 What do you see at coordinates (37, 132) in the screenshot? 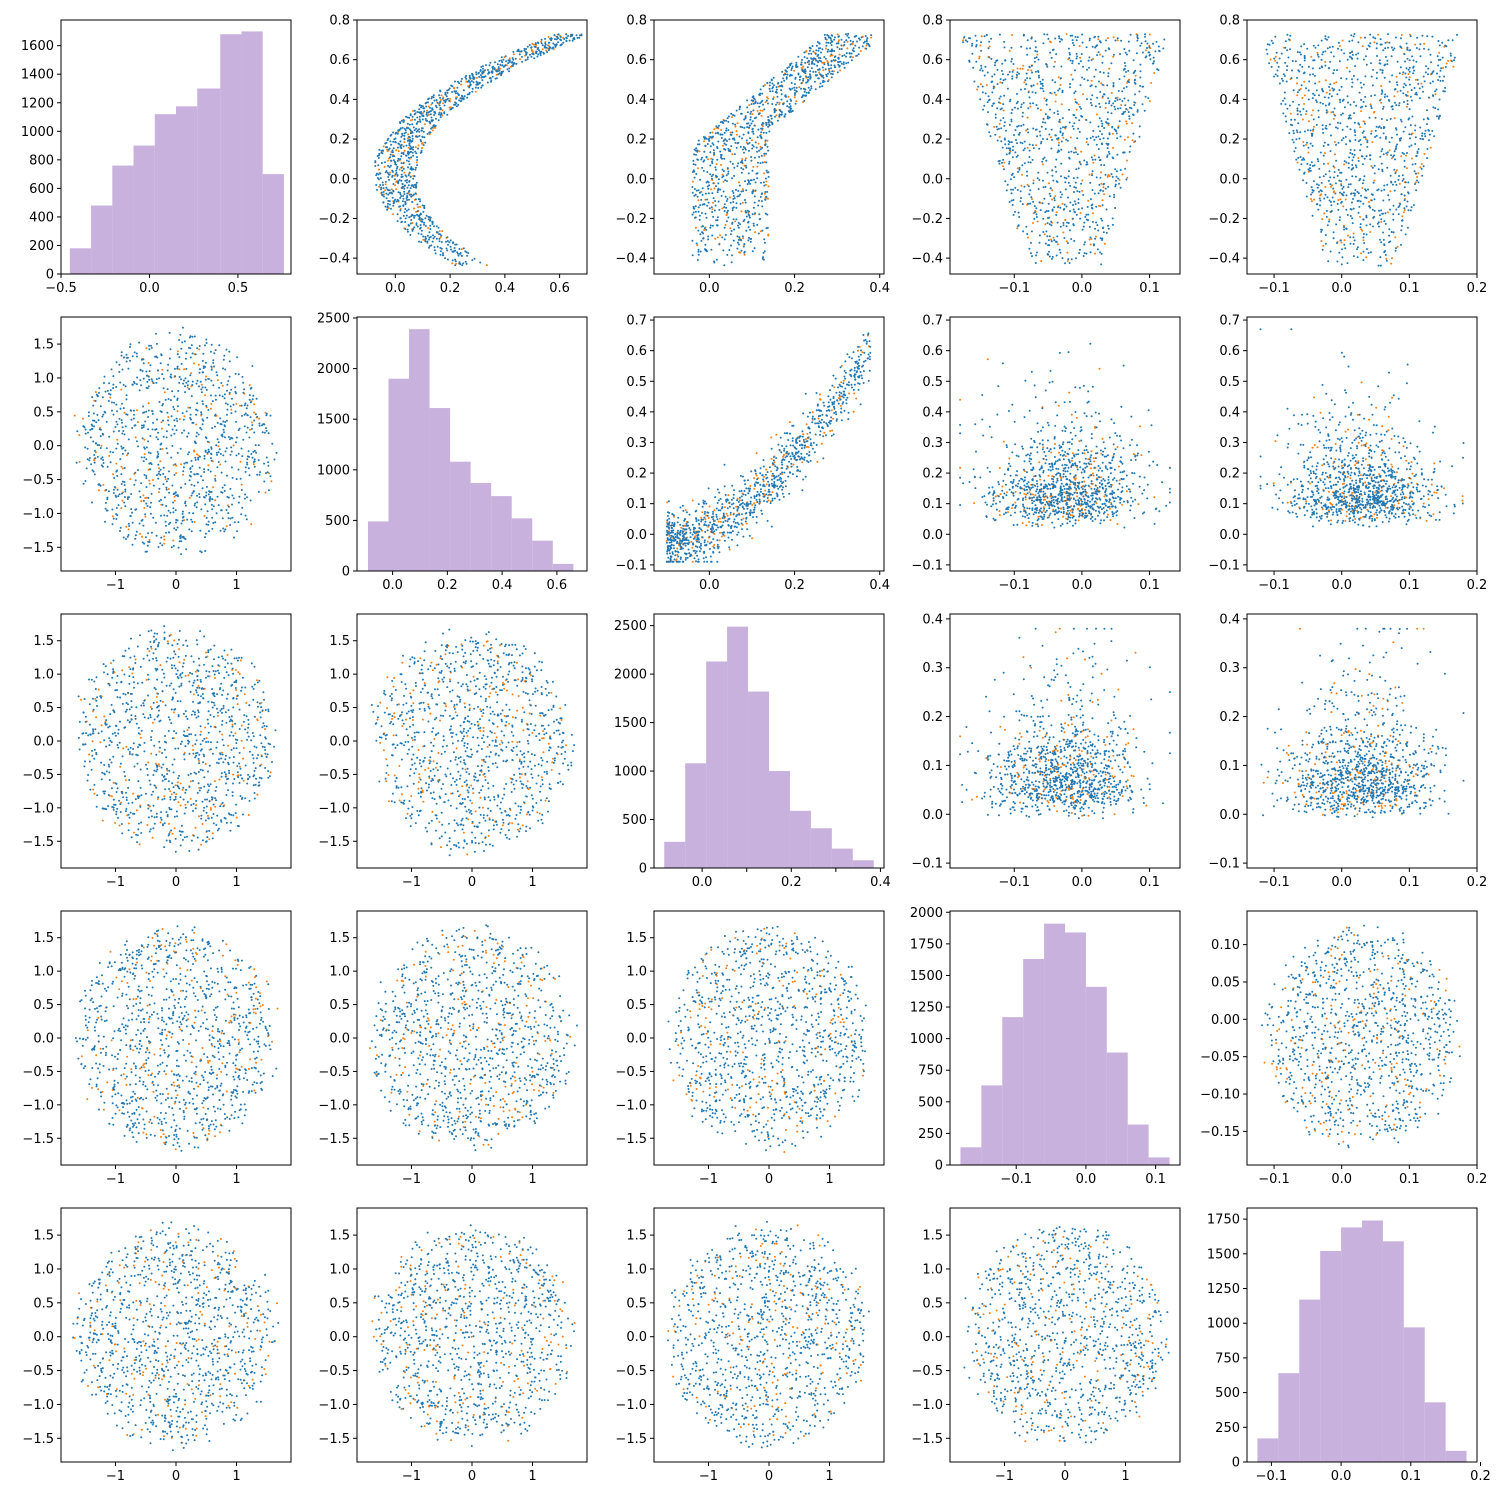
I see `y-tick-label: 1000` at bounding box center [37, 132].